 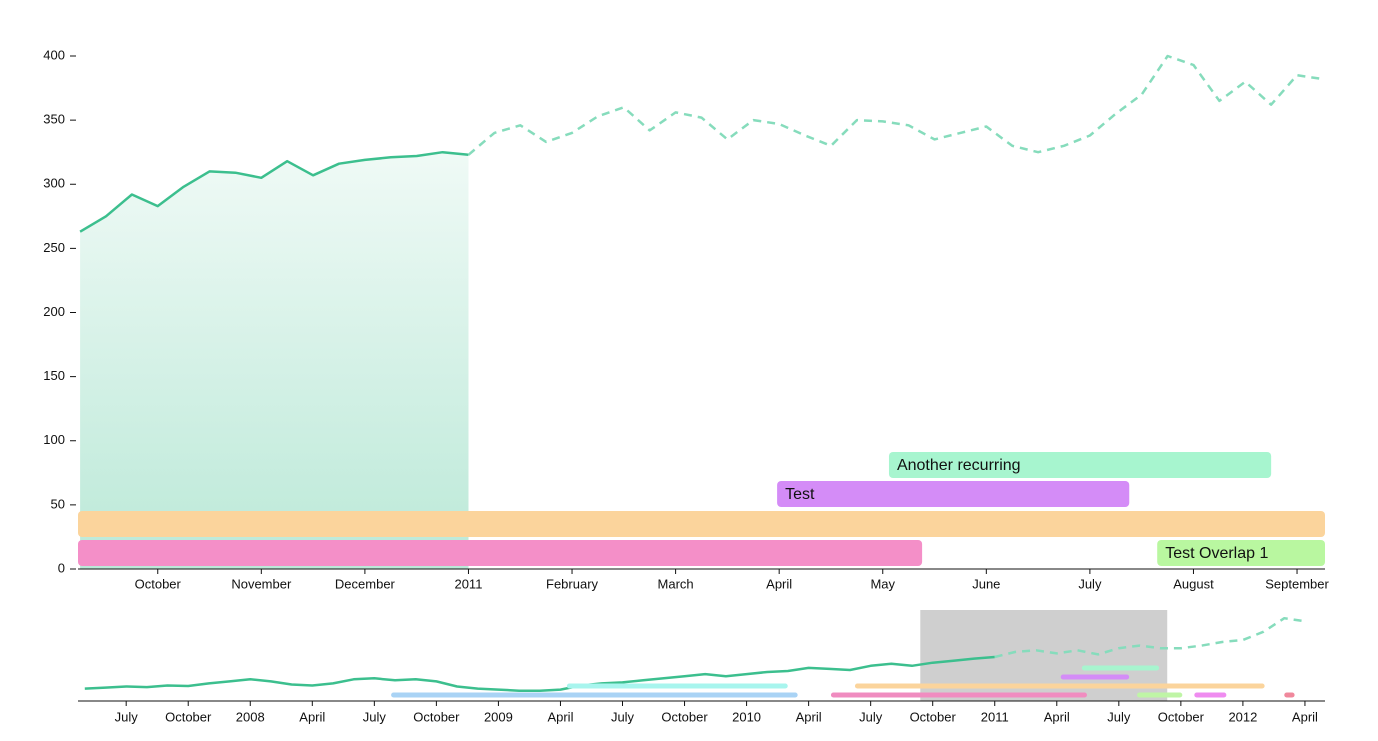 What do you see at coordinates (498, 716) in the screenshot?
I see `x-tick-label: 2009` at bounding box center [498, 716].